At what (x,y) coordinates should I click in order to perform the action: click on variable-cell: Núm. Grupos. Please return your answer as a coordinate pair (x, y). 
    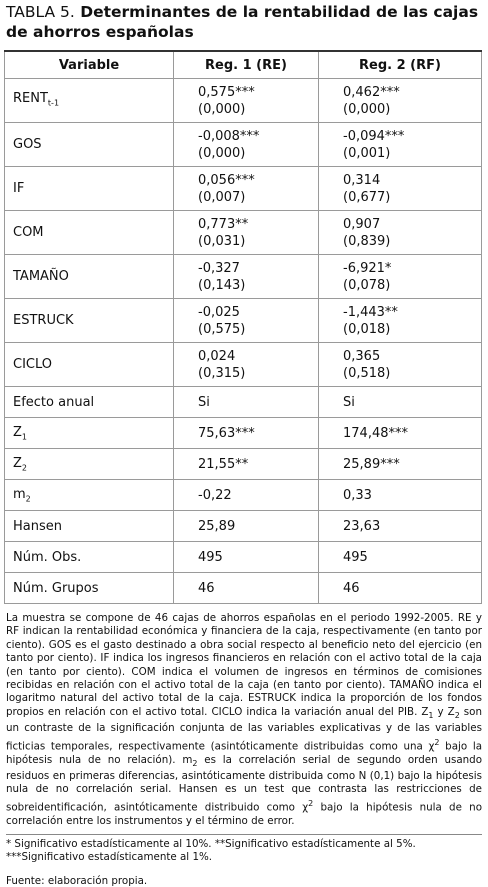
    Looking at the image, I should click on (89, 588).